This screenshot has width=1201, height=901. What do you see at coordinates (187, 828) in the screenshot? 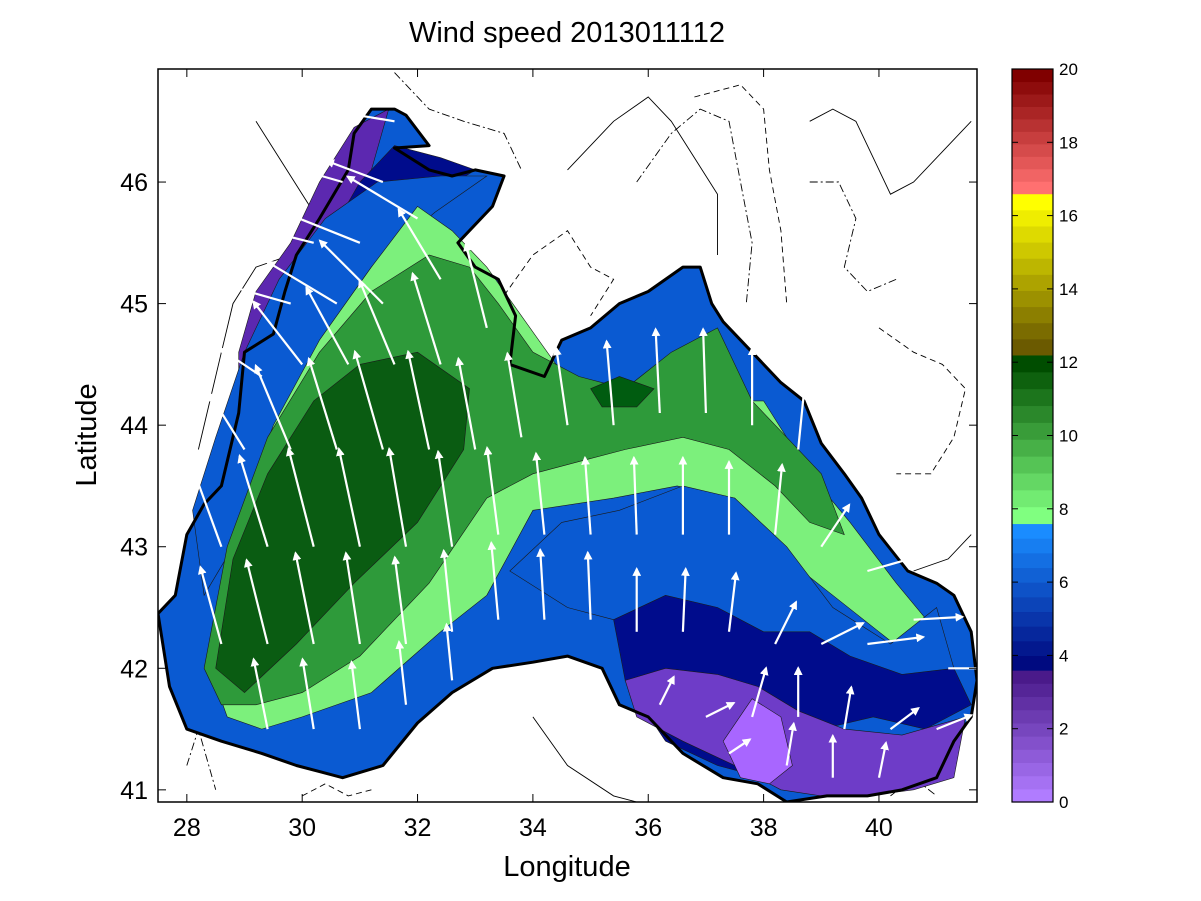
I see `x-tick-label-28: 28` at bounding box center [187, 828].